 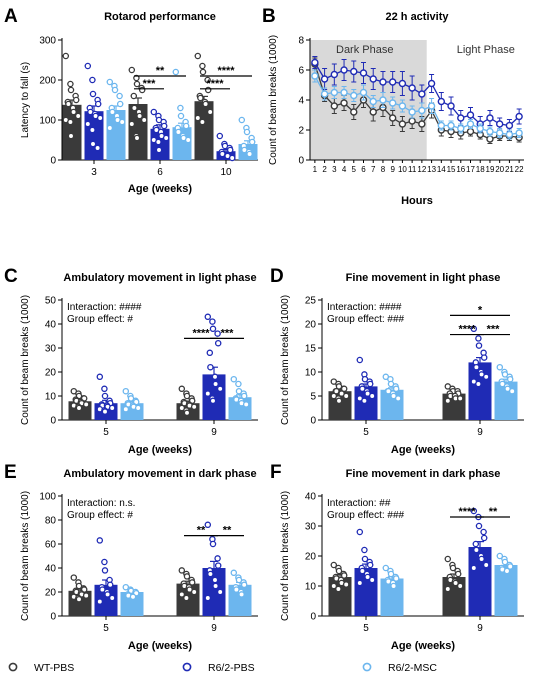 What do you see at coordinates (506, 590) in the screenshot?
I see `bar` at bounding box center [506, 590].